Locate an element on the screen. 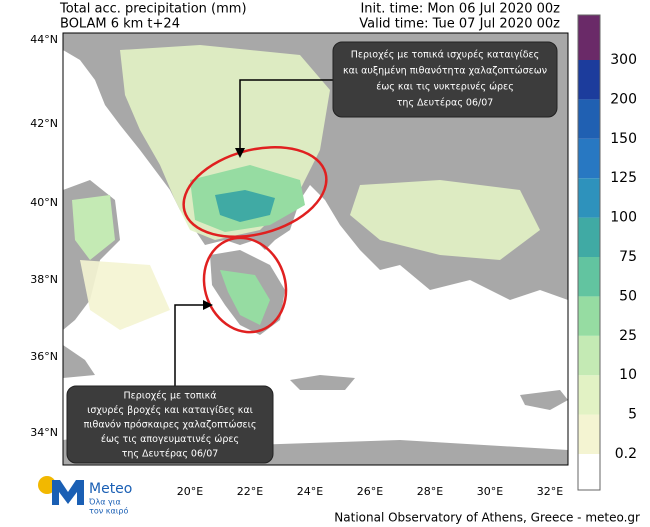 This screenshot has width=650, height=527. colorbar-label: 0.2 is located at coordinates (626, 454).